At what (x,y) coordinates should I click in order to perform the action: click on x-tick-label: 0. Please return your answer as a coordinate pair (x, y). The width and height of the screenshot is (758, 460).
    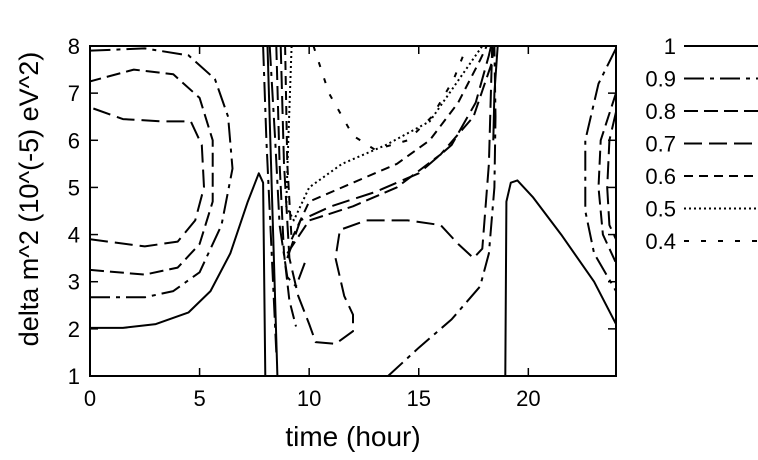
    Looking at the image, I should click on (90, 398).